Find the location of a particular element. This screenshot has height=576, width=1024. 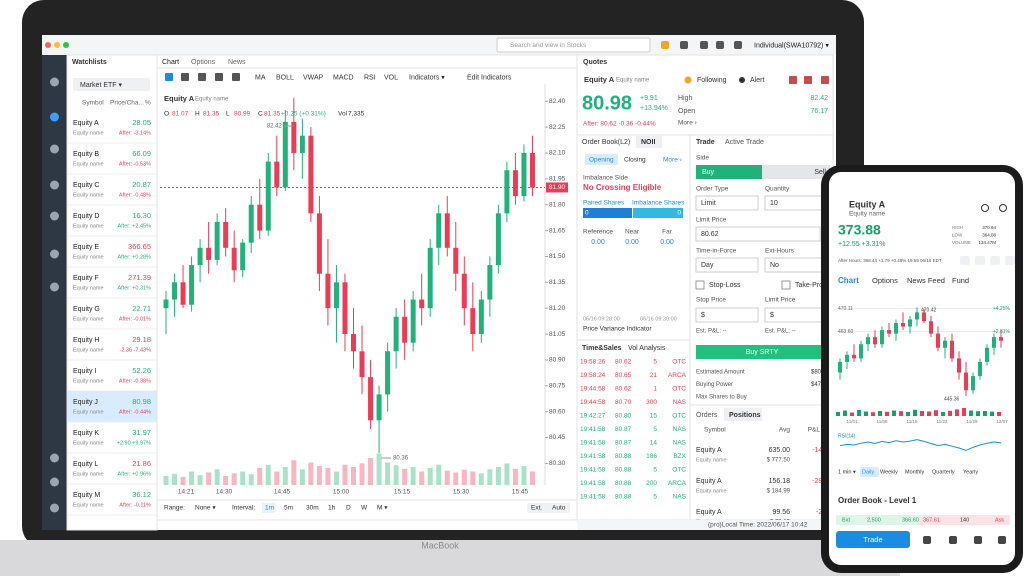

star-icon is located at coordinates (688, 80).